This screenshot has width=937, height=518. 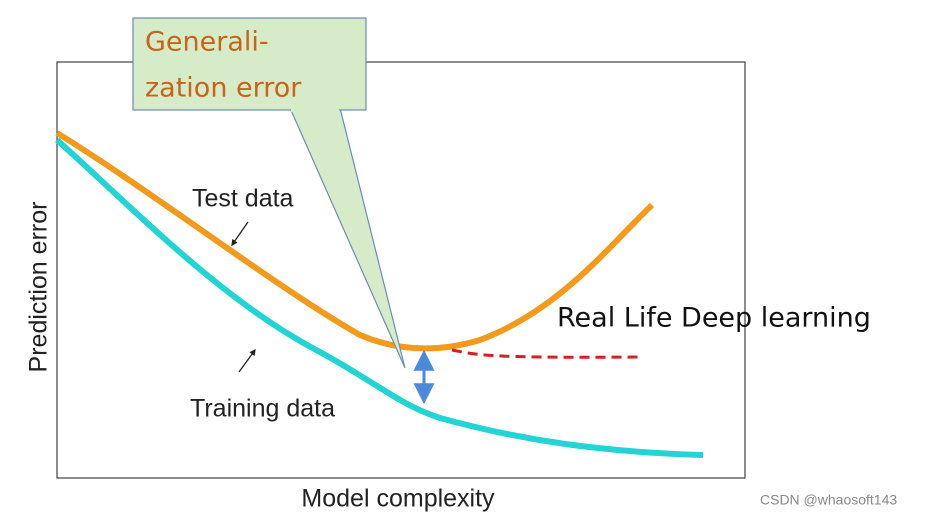 What do you see at coordinates (714, 318) in the screenshot?
I see `annotation: Real Life Deep learning` at bounding box center [714, 318].